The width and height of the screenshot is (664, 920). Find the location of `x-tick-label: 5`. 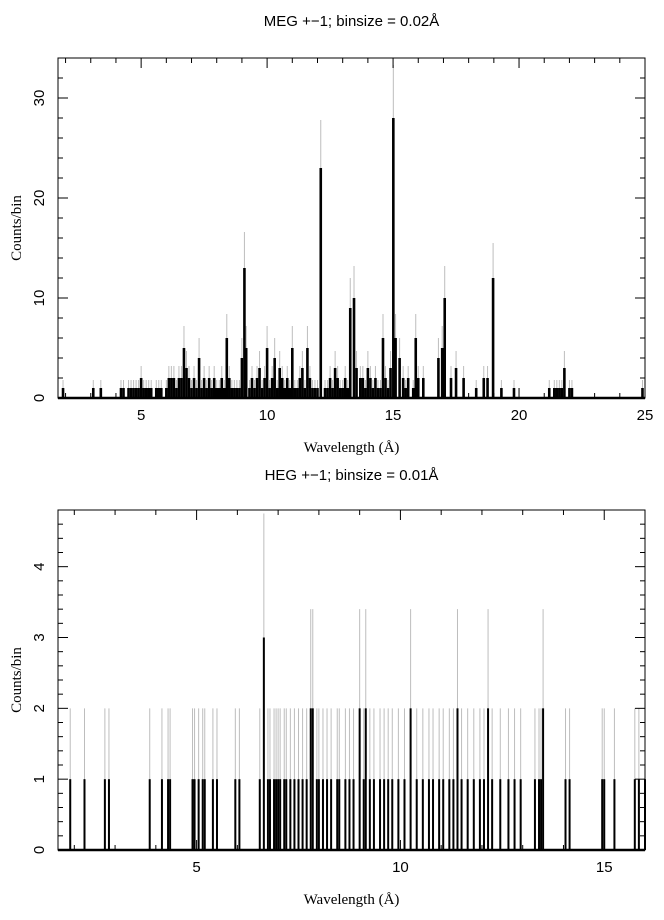

x-tick-label: 5 is located at coordinates (196, 867).